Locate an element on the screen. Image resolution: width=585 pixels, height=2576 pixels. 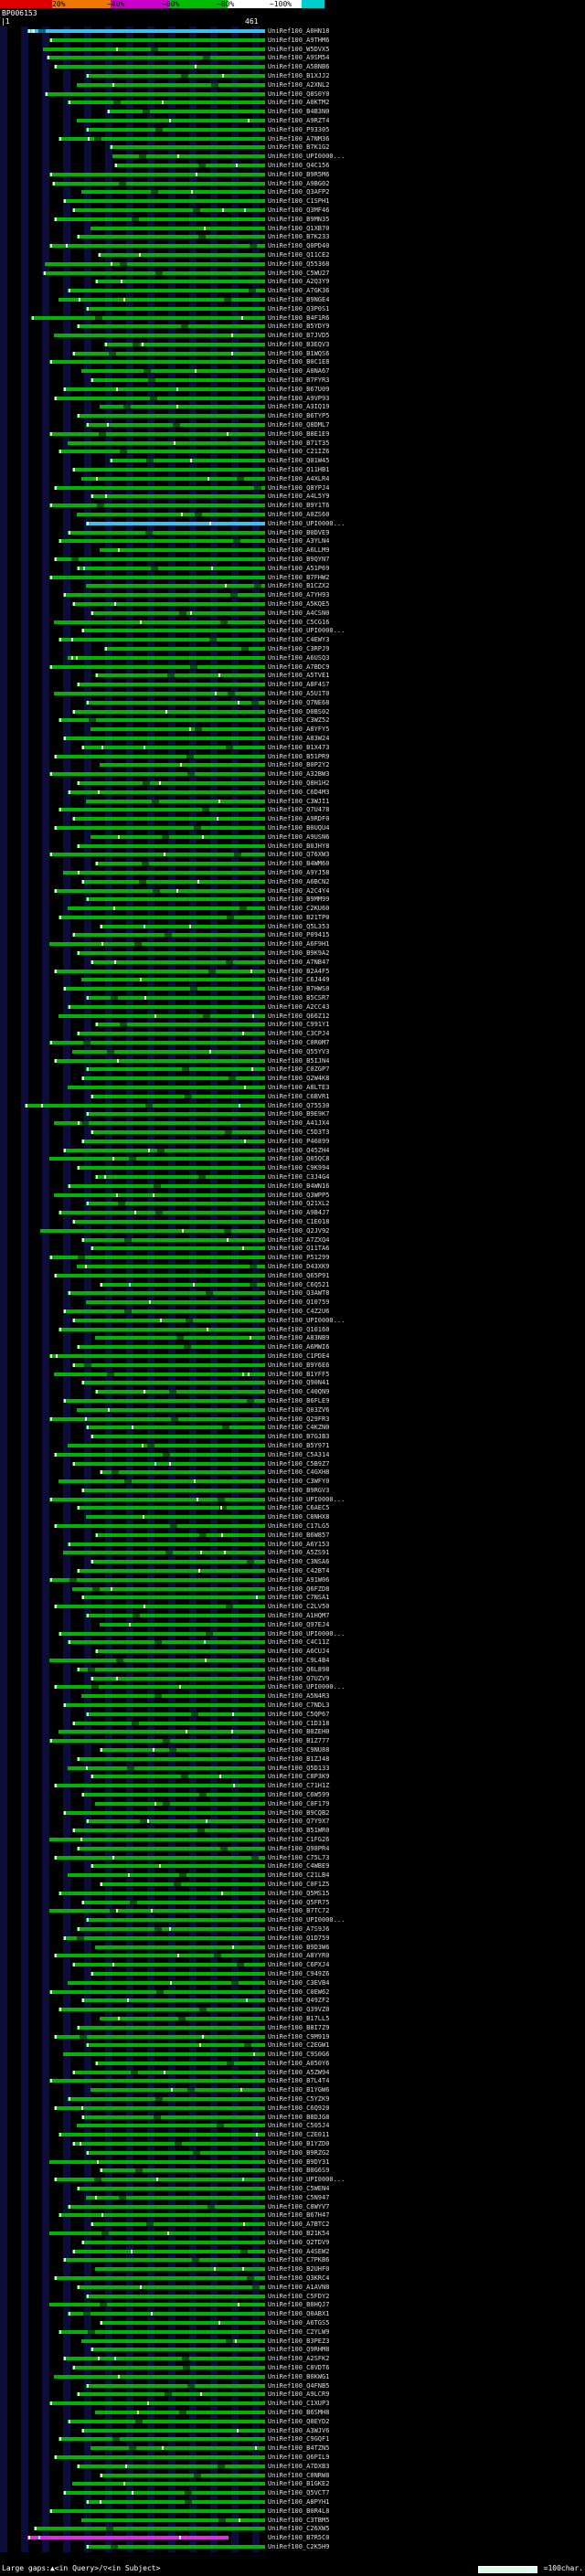
hit-label: UniRef100_A5ZW94 is located at coordinates (299, 2072).